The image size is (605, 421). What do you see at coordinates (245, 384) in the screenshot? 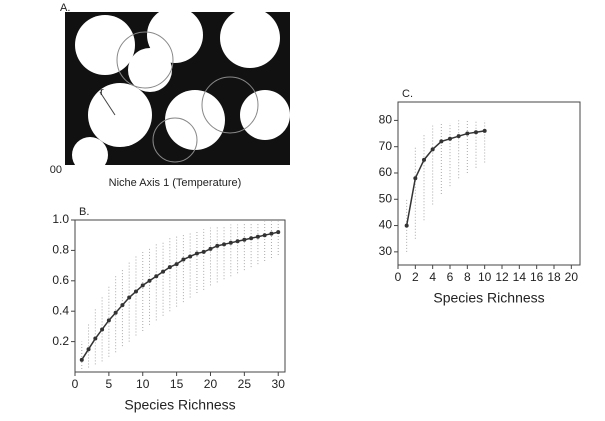
I see `x-tick-label: 25` at bounding box center [245, 384].